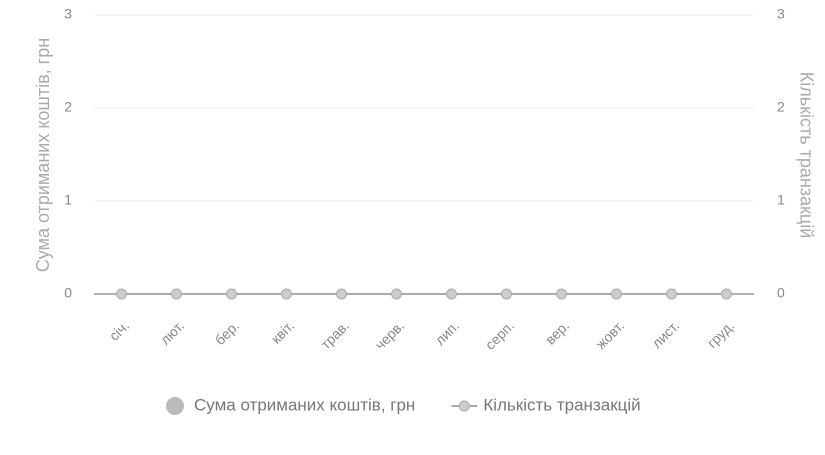 Image resolution: width=825 pixels, height=455 pixels. What do you see at coordinates (561, 404) in the screenshot?
I see `legend-label: Кількість транзакцій` at bounding box center [561, 404].